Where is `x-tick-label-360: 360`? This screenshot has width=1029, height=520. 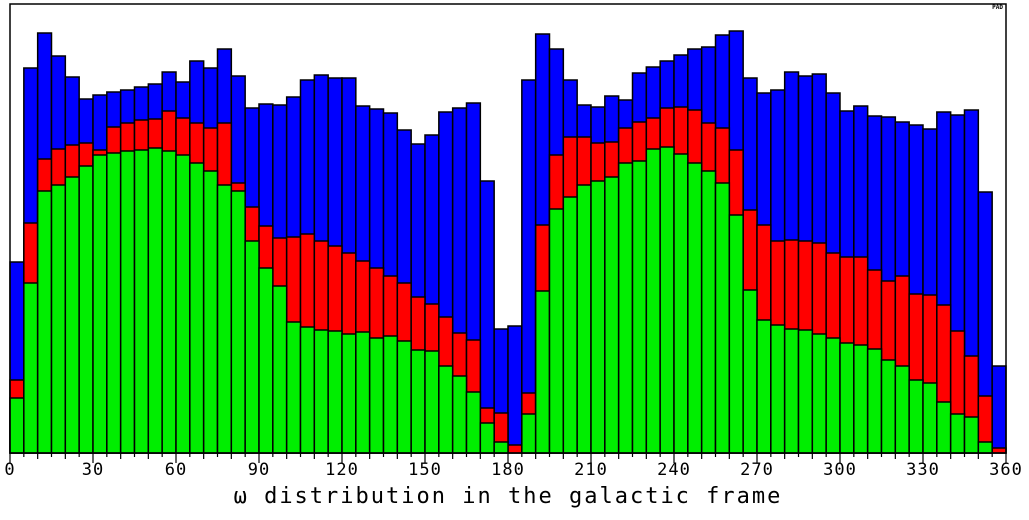 x-tick-label-360: 360 is located at coordinates (1006, 470).